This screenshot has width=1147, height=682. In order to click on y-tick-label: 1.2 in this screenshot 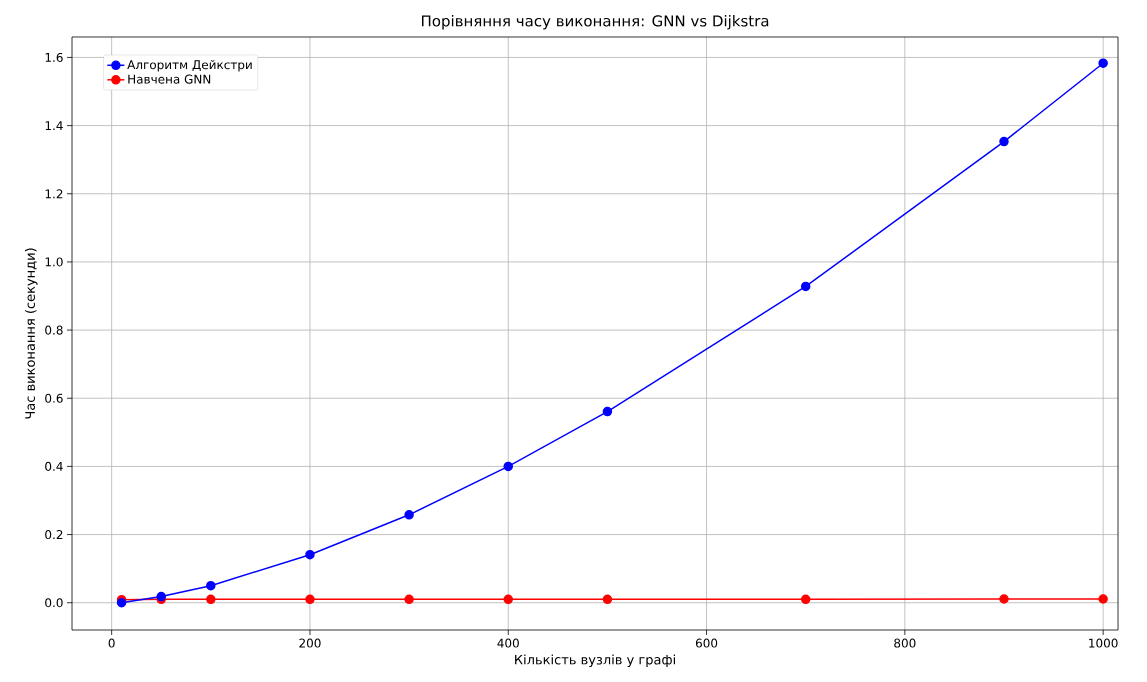, I will do `click(54, 194)`.